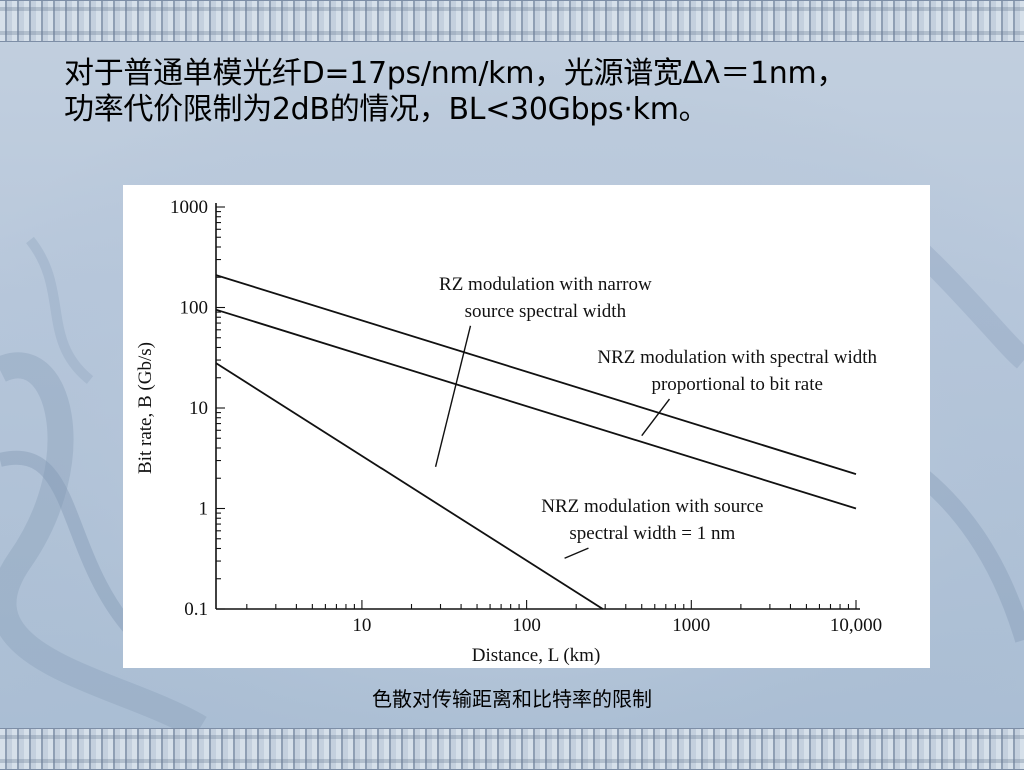  I want to click on annotation-2-line-2: proportional to bit rate, so click(736, 384).